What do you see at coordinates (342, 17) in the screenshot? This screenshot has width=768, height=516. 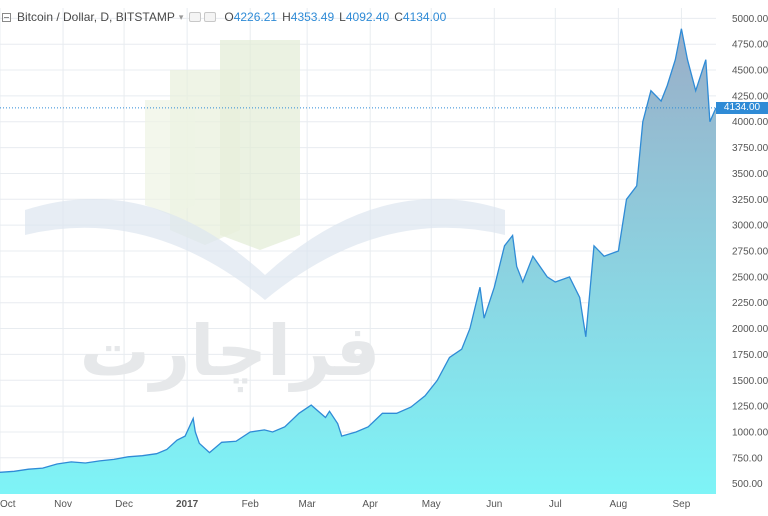 I see `low-key: L` at bounding box center [342, 17].